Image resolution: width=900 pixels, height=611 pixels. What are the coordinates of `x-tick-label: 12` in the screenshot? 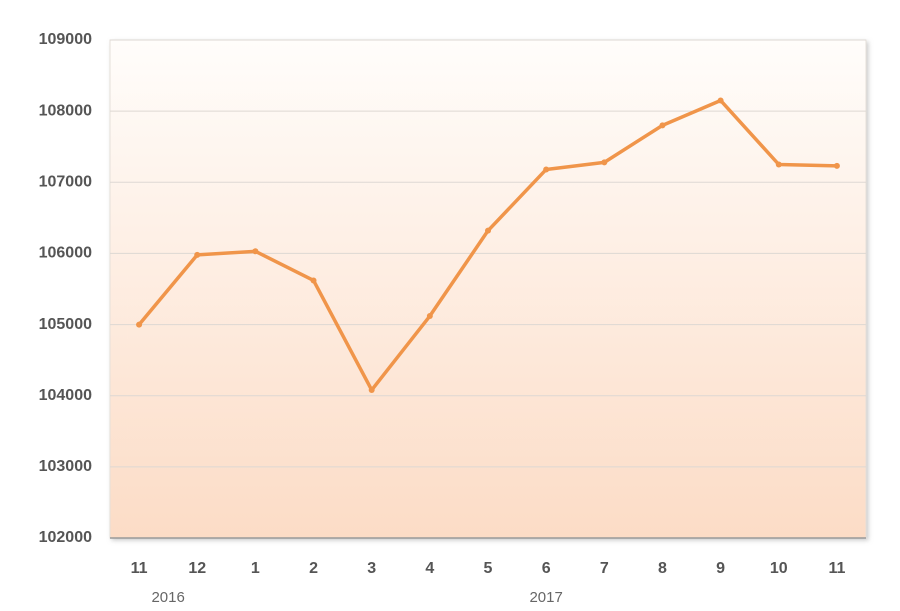 It's located at (197, 568).